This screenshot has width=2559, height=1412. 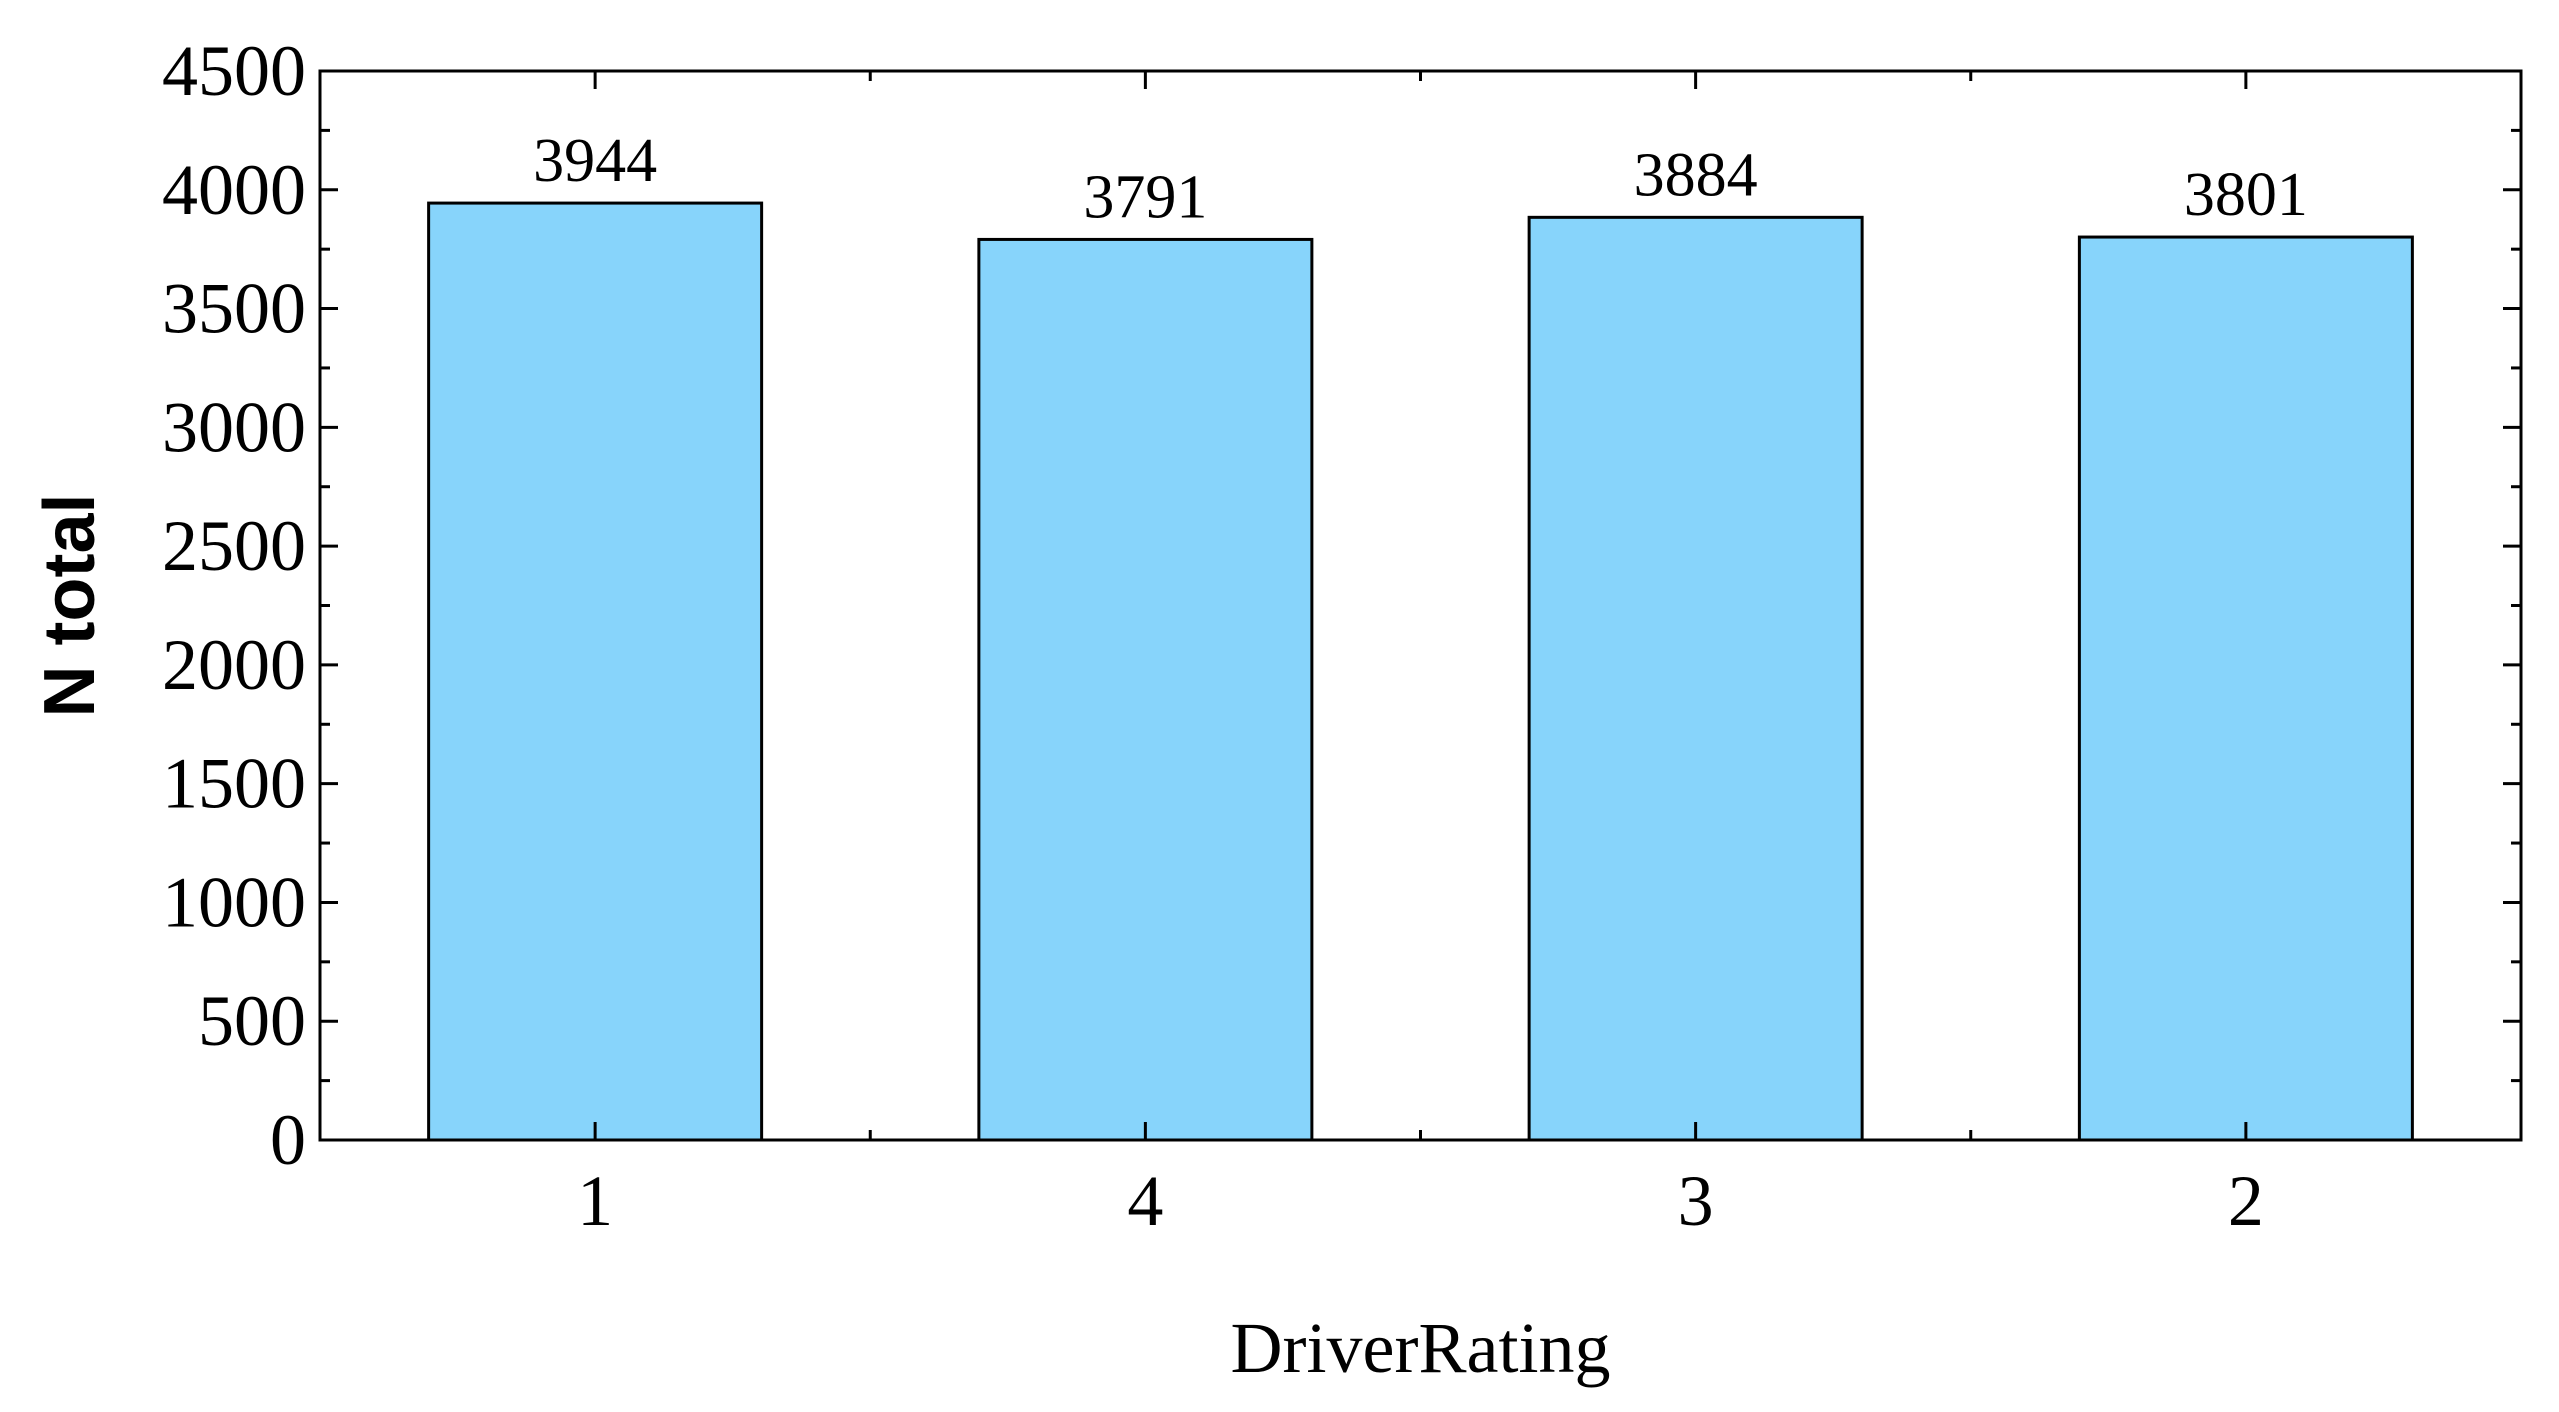 What do you see at coordinates (234, 71) in the screenshot?
I see `y-tick-label: 4500` at bounding box center [234, 71].